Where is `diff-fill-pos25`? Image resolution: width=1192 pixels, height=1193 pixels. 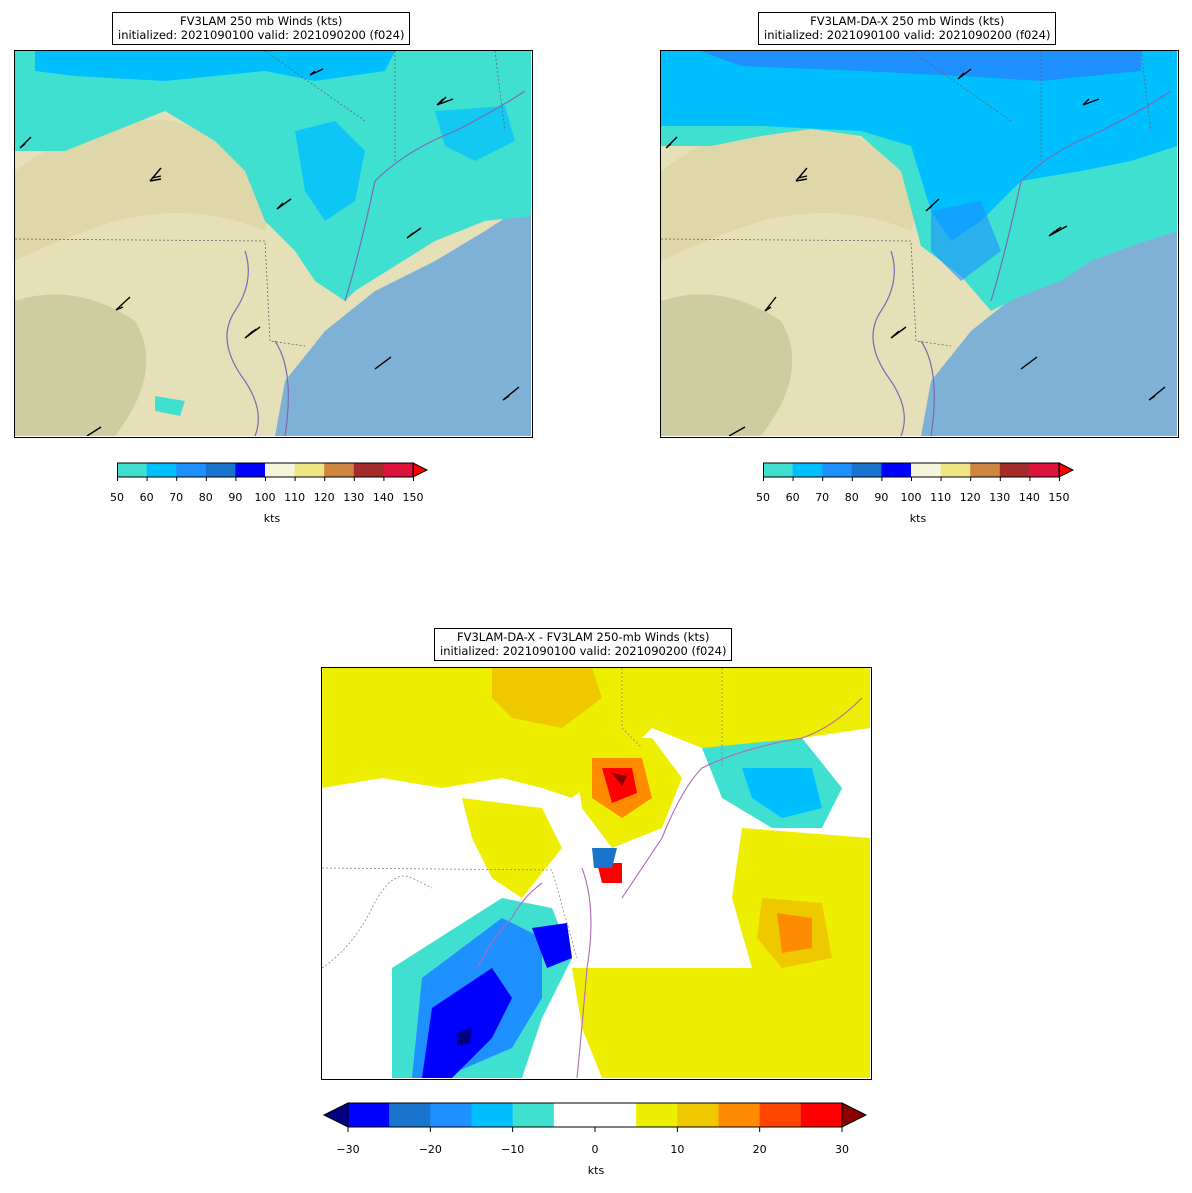
diff-fill-pos25 is located at coordinates (619, 785).